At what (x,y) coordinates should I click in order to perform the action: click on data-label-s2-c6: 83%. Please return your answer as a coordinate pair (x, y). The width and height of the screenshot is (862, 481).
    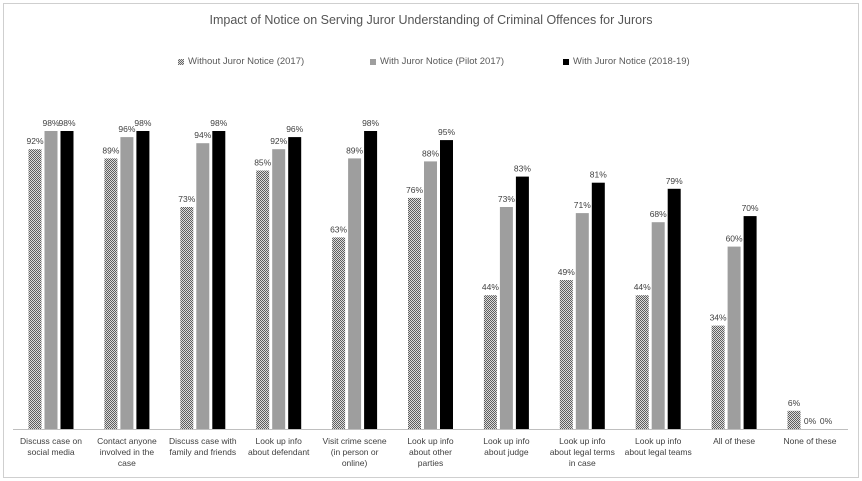
    Looking at the image, I should click on (522, 169).